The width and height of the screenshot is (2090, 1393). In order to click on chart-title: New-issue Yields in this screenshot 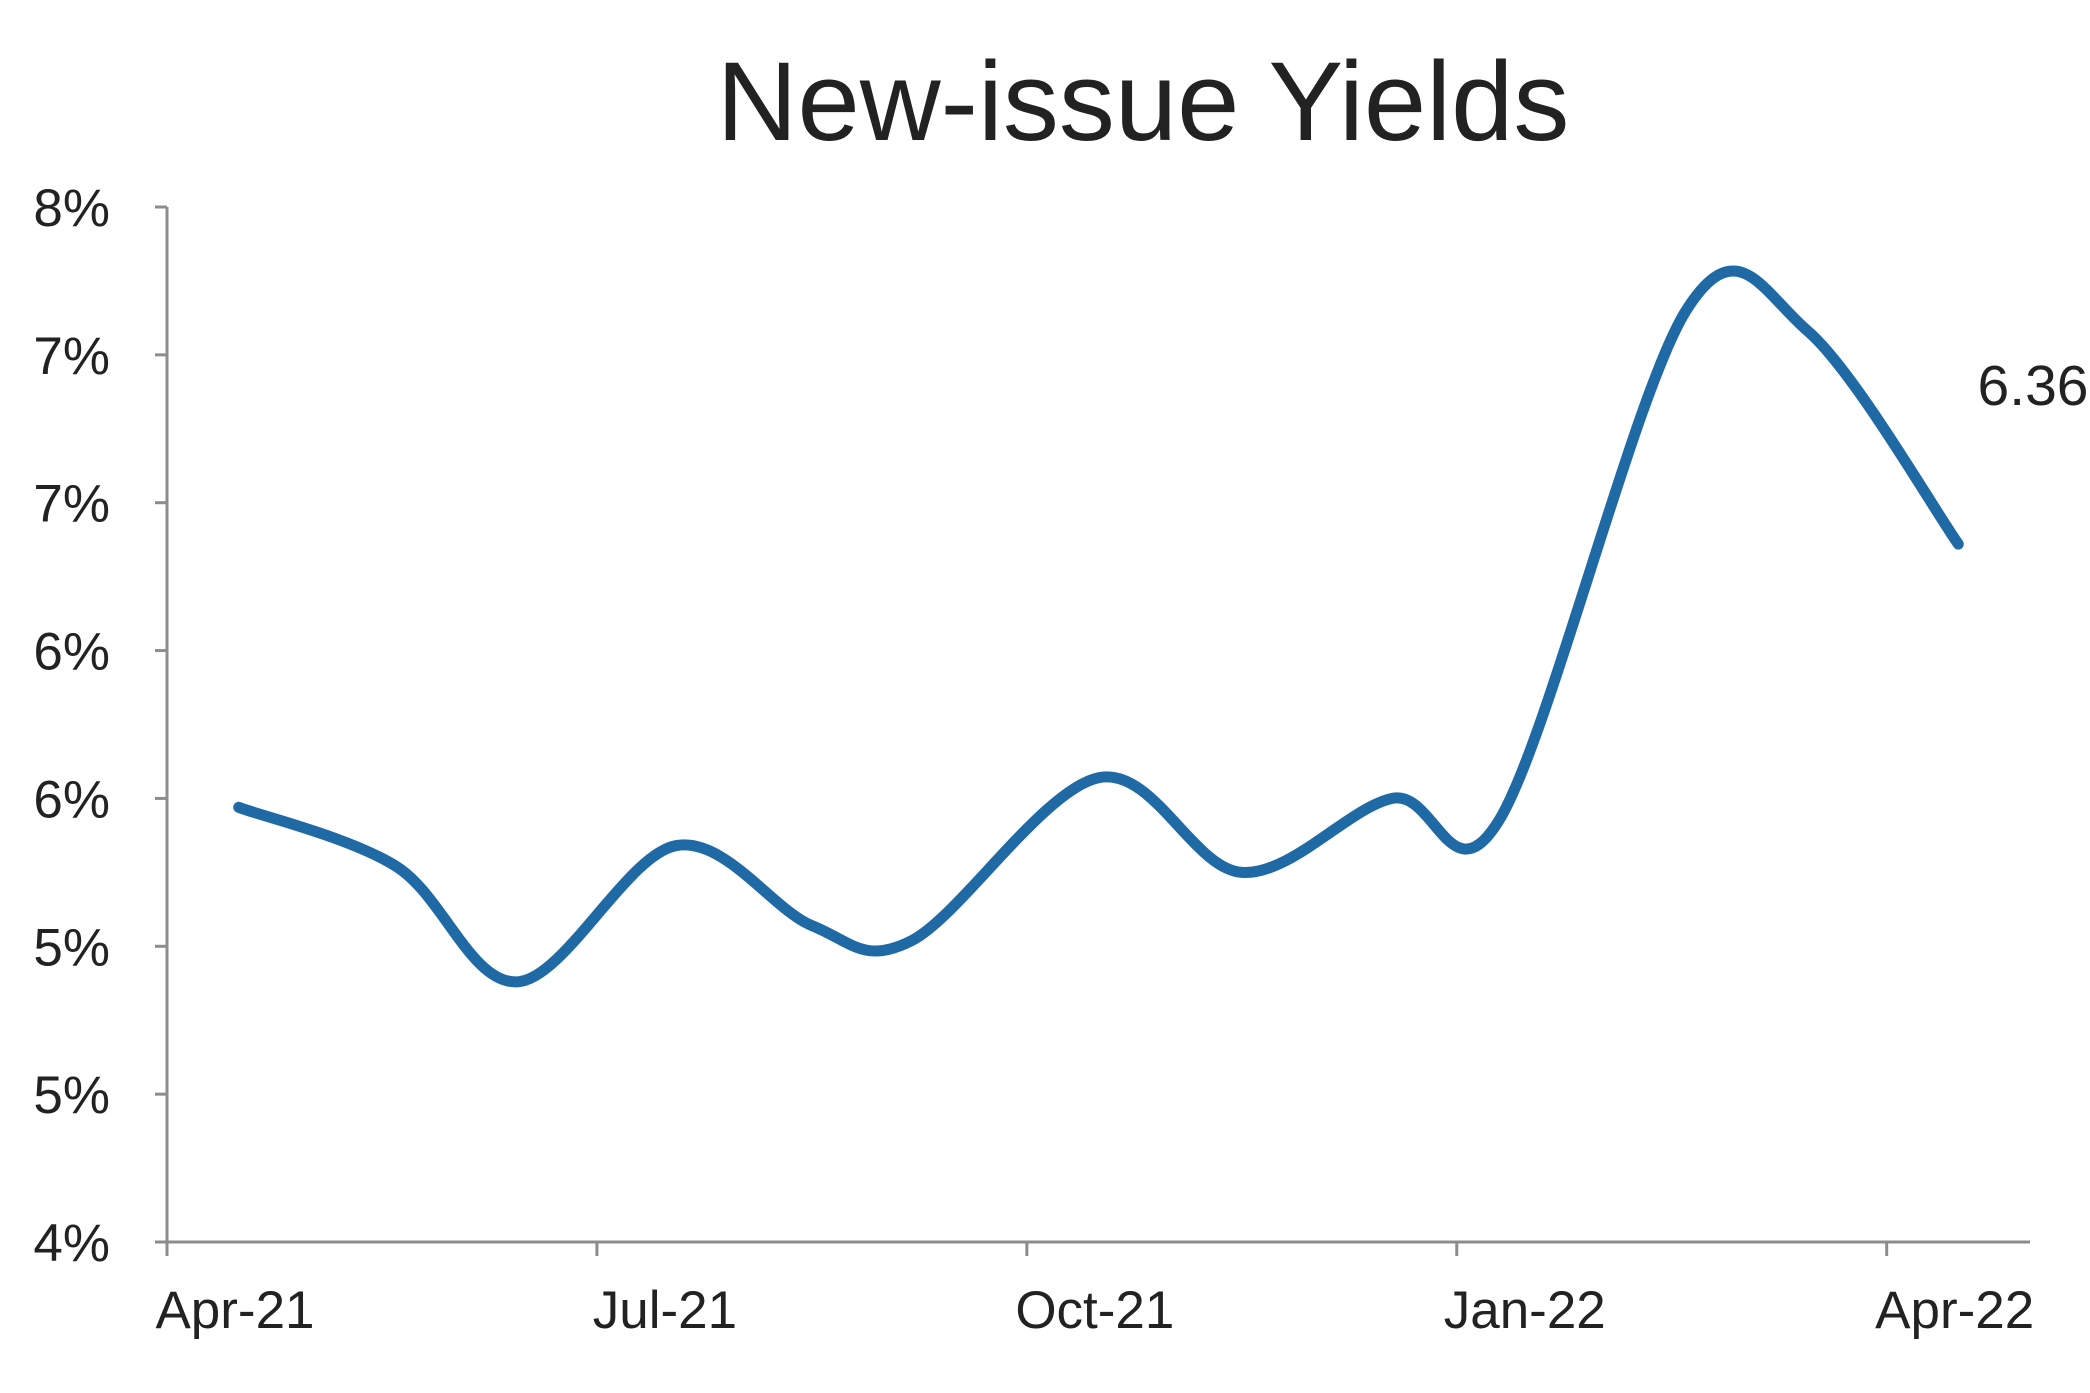, I will do `click(1143, 101)`.